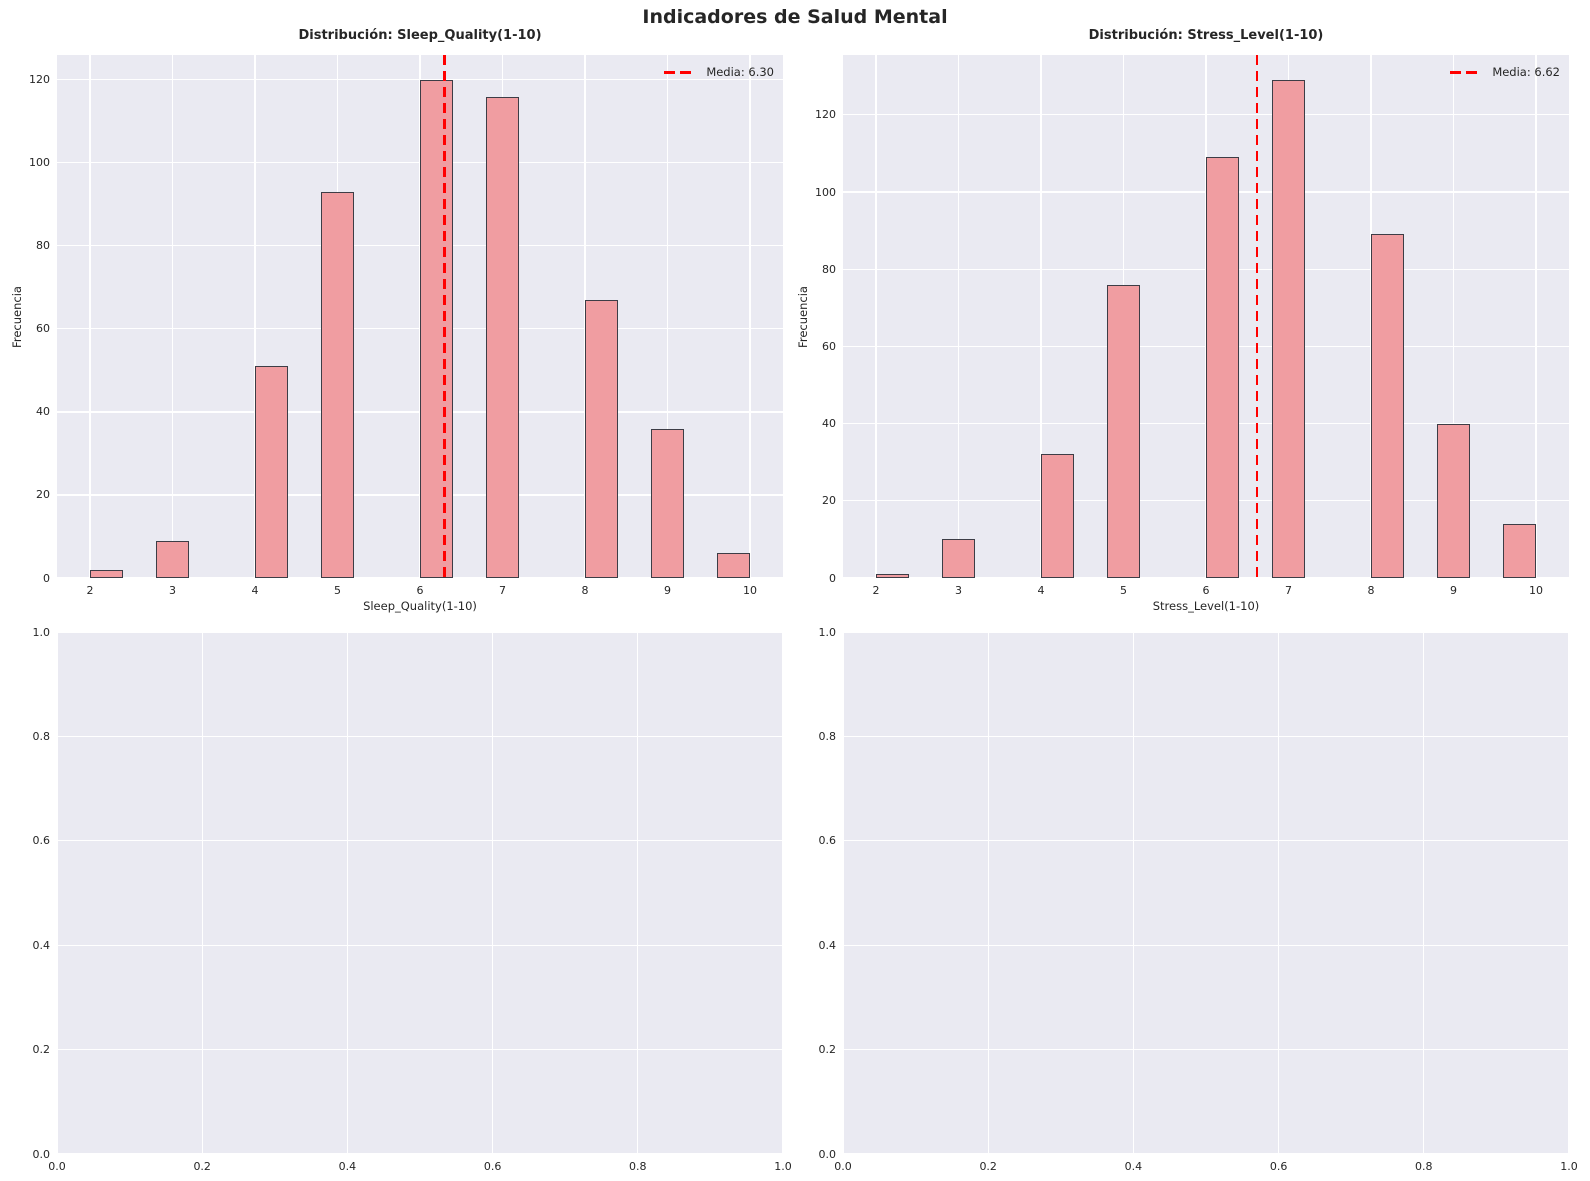 This screenshot has width=1590, height=1181. What do you see at coordinates (1466, 72) in the screenshot?
I see `dashed-line-icon` at bounding box center [1466, 72].